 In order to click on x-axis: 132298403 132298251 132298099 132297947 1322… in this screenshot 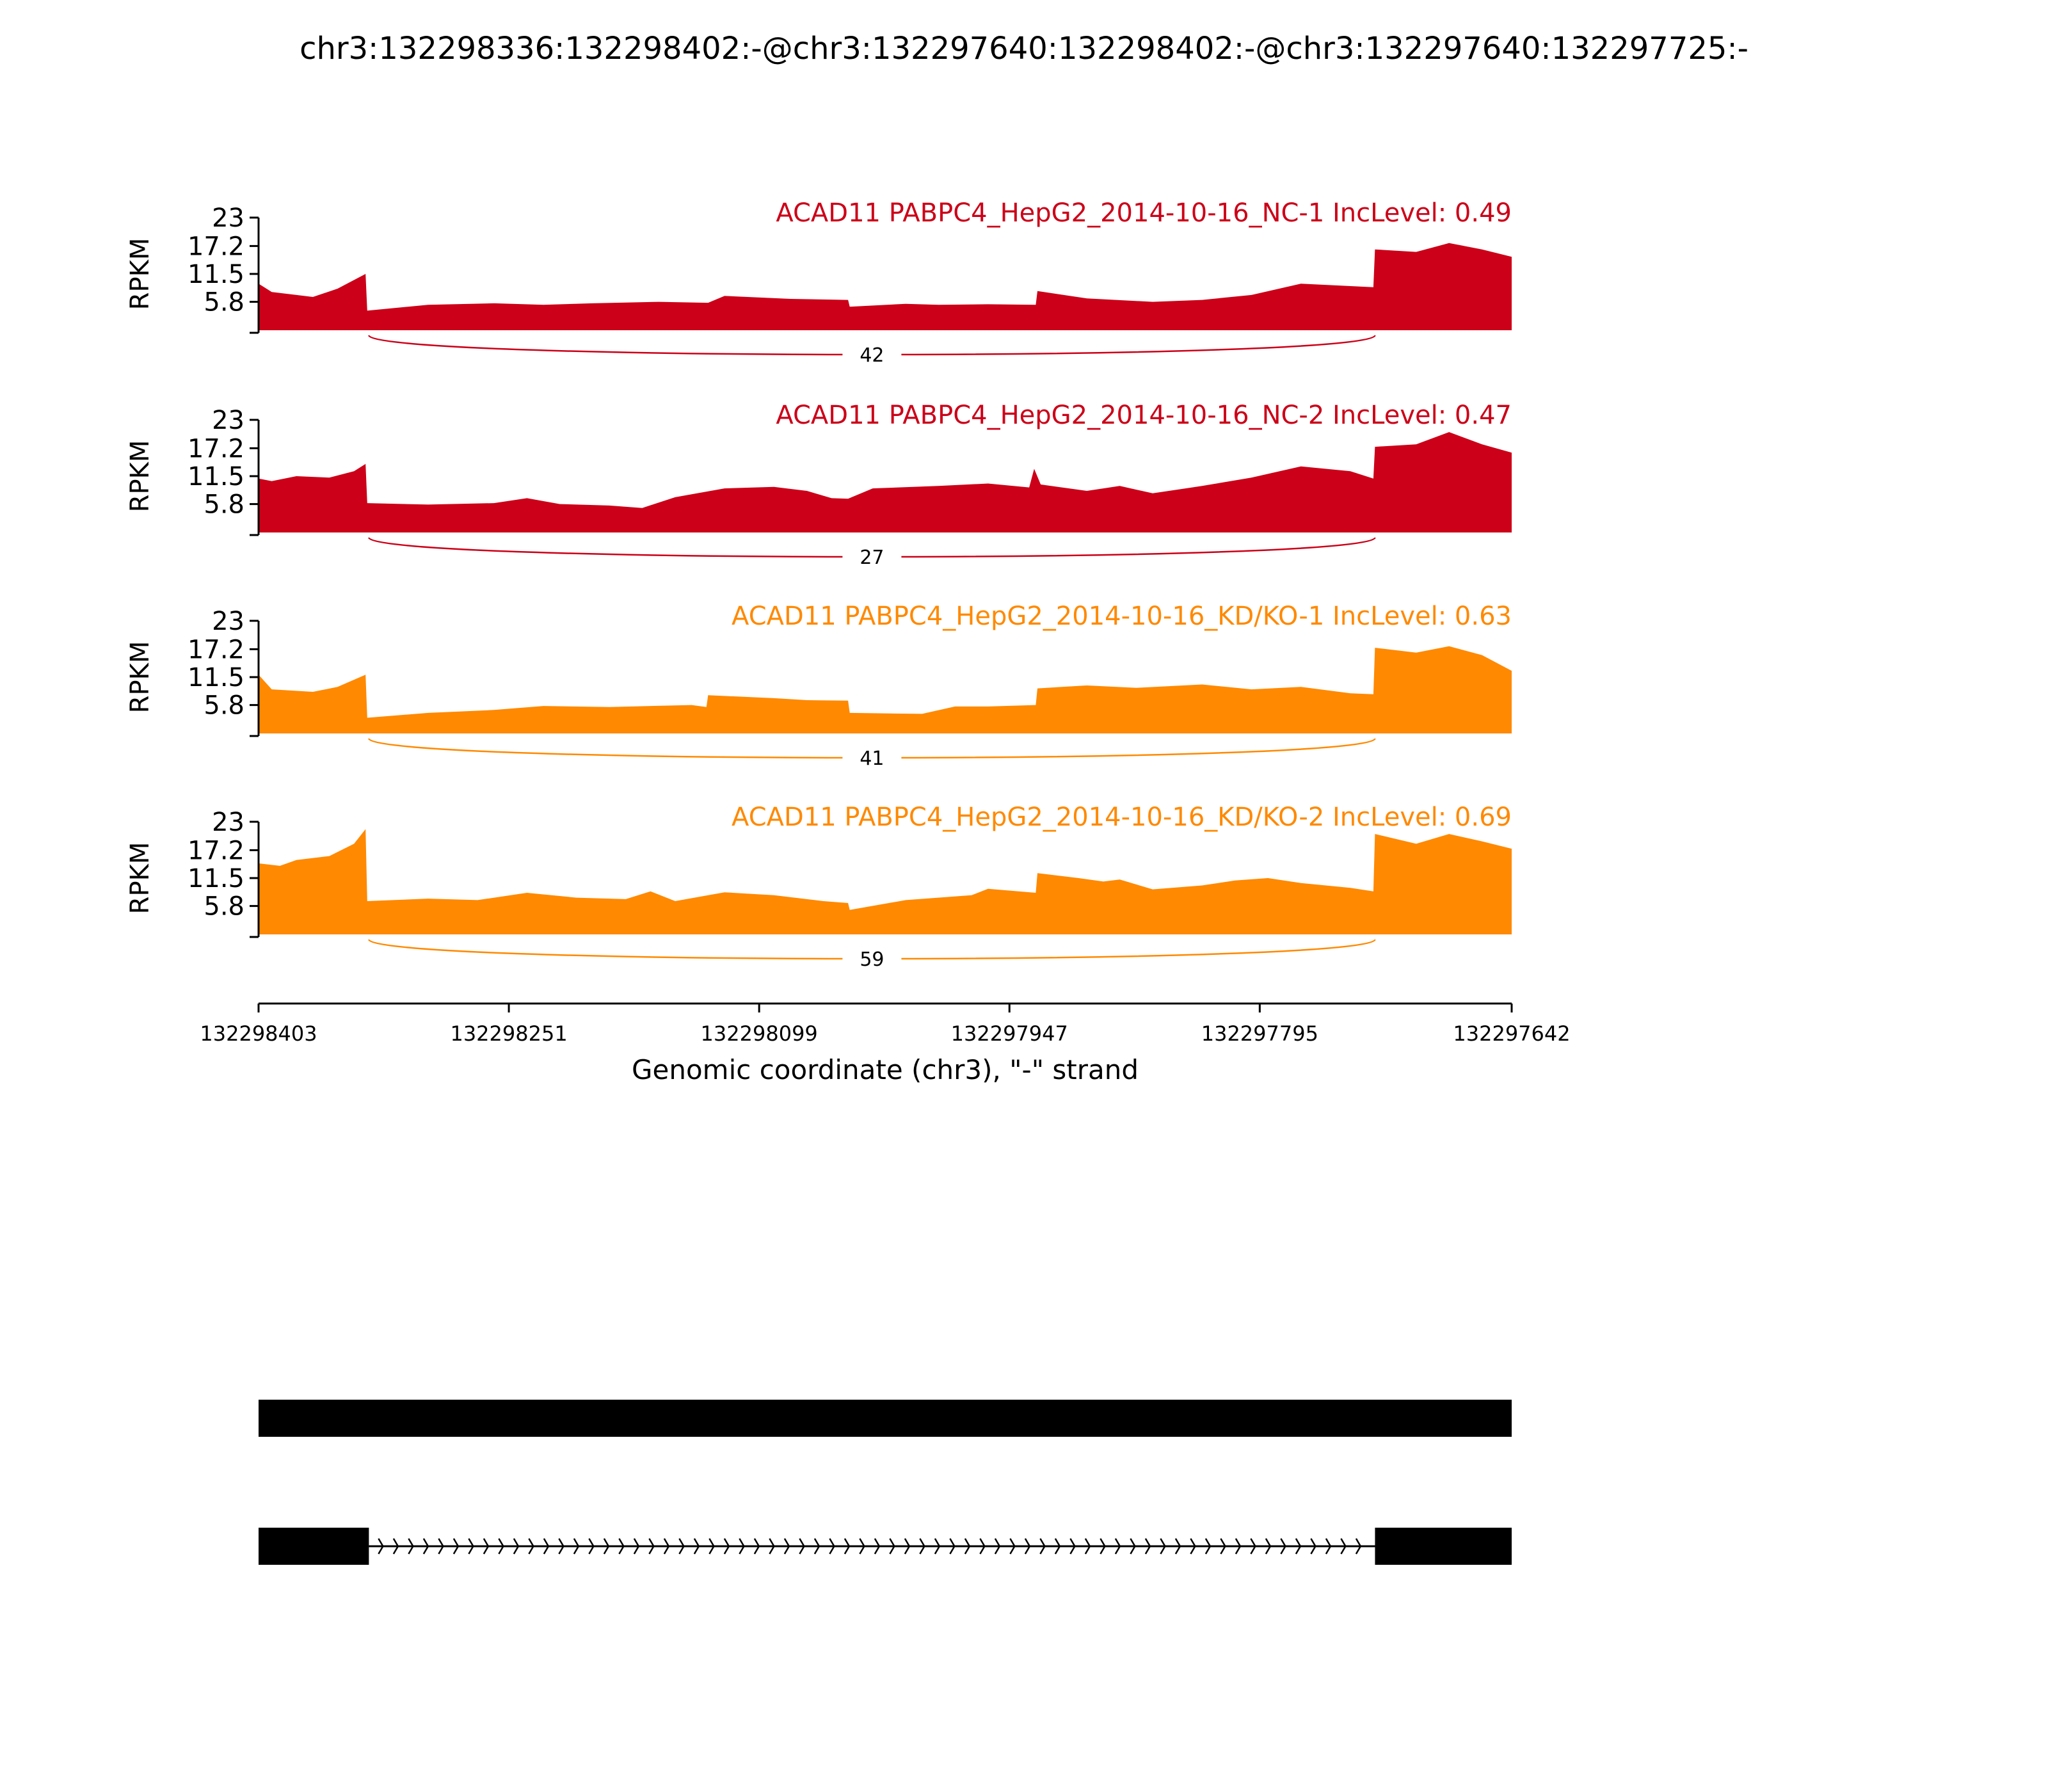, I will do `click(885, 1043)`.